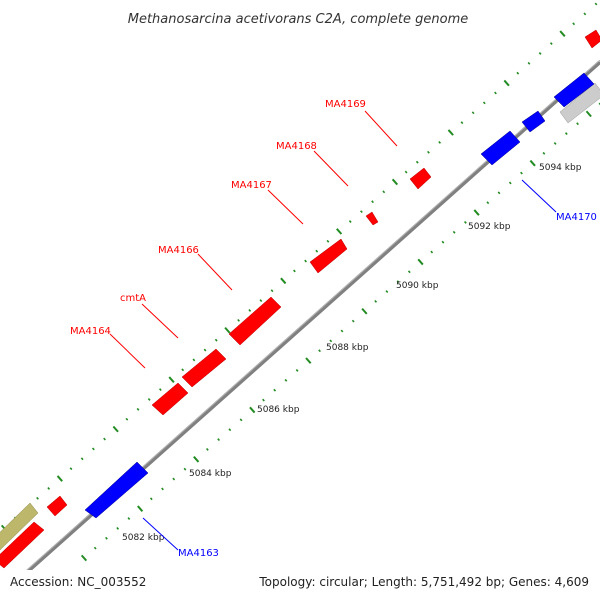  What do you see at coordinates (198, 553) in the screenshot?
I see `gene-label-ma4163: MA4163` at bounding box center [198, 553].